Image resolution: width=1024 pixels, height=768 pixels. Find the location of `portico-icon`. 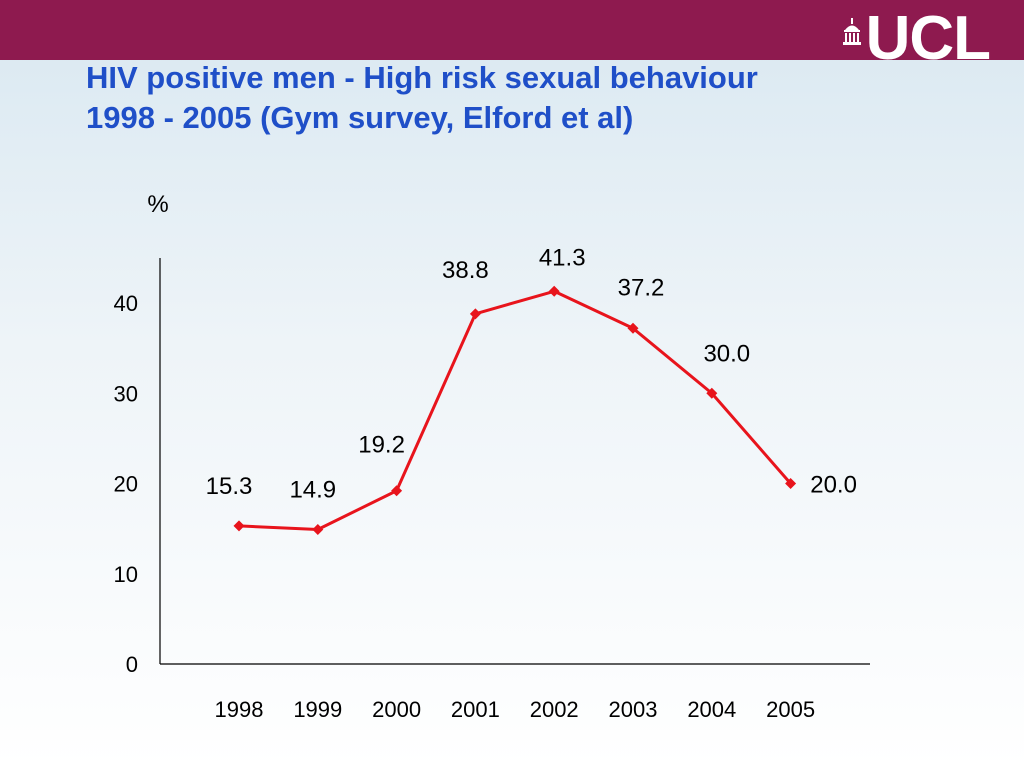

portico-icon is located at coordinates (851, 31).